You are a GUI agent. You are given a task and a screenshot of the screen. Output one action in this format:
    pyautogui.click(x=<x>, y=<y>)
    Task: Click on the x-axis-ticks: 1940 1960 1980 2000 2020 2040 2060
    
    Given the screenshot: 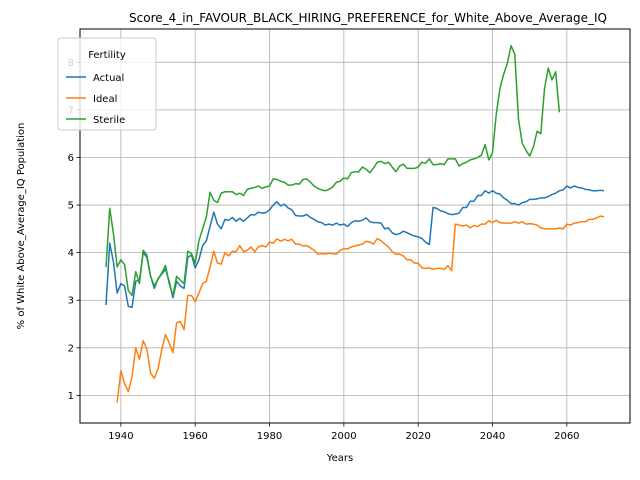 What is the action you would take?
    pyautogui.click(x=344, y=432)
    